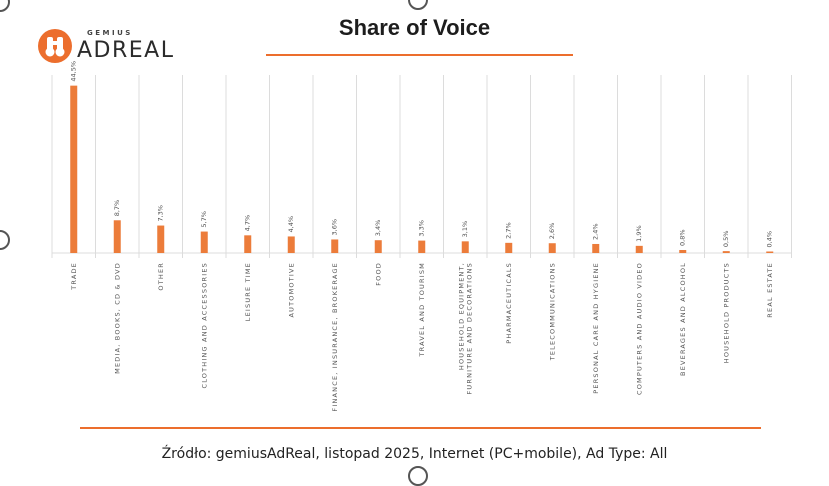  Describe the element at coordinates (126, 50) in the screenshot. I see `logo-brand-big: ADREAL` at that location.